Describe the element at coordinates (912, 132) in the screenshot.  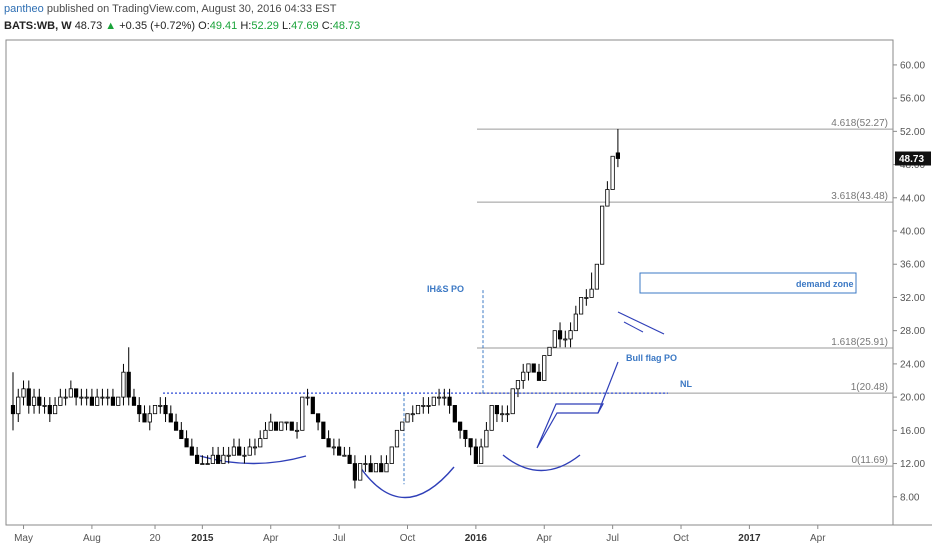
I see `y-tick-label: 52.00` at that location.